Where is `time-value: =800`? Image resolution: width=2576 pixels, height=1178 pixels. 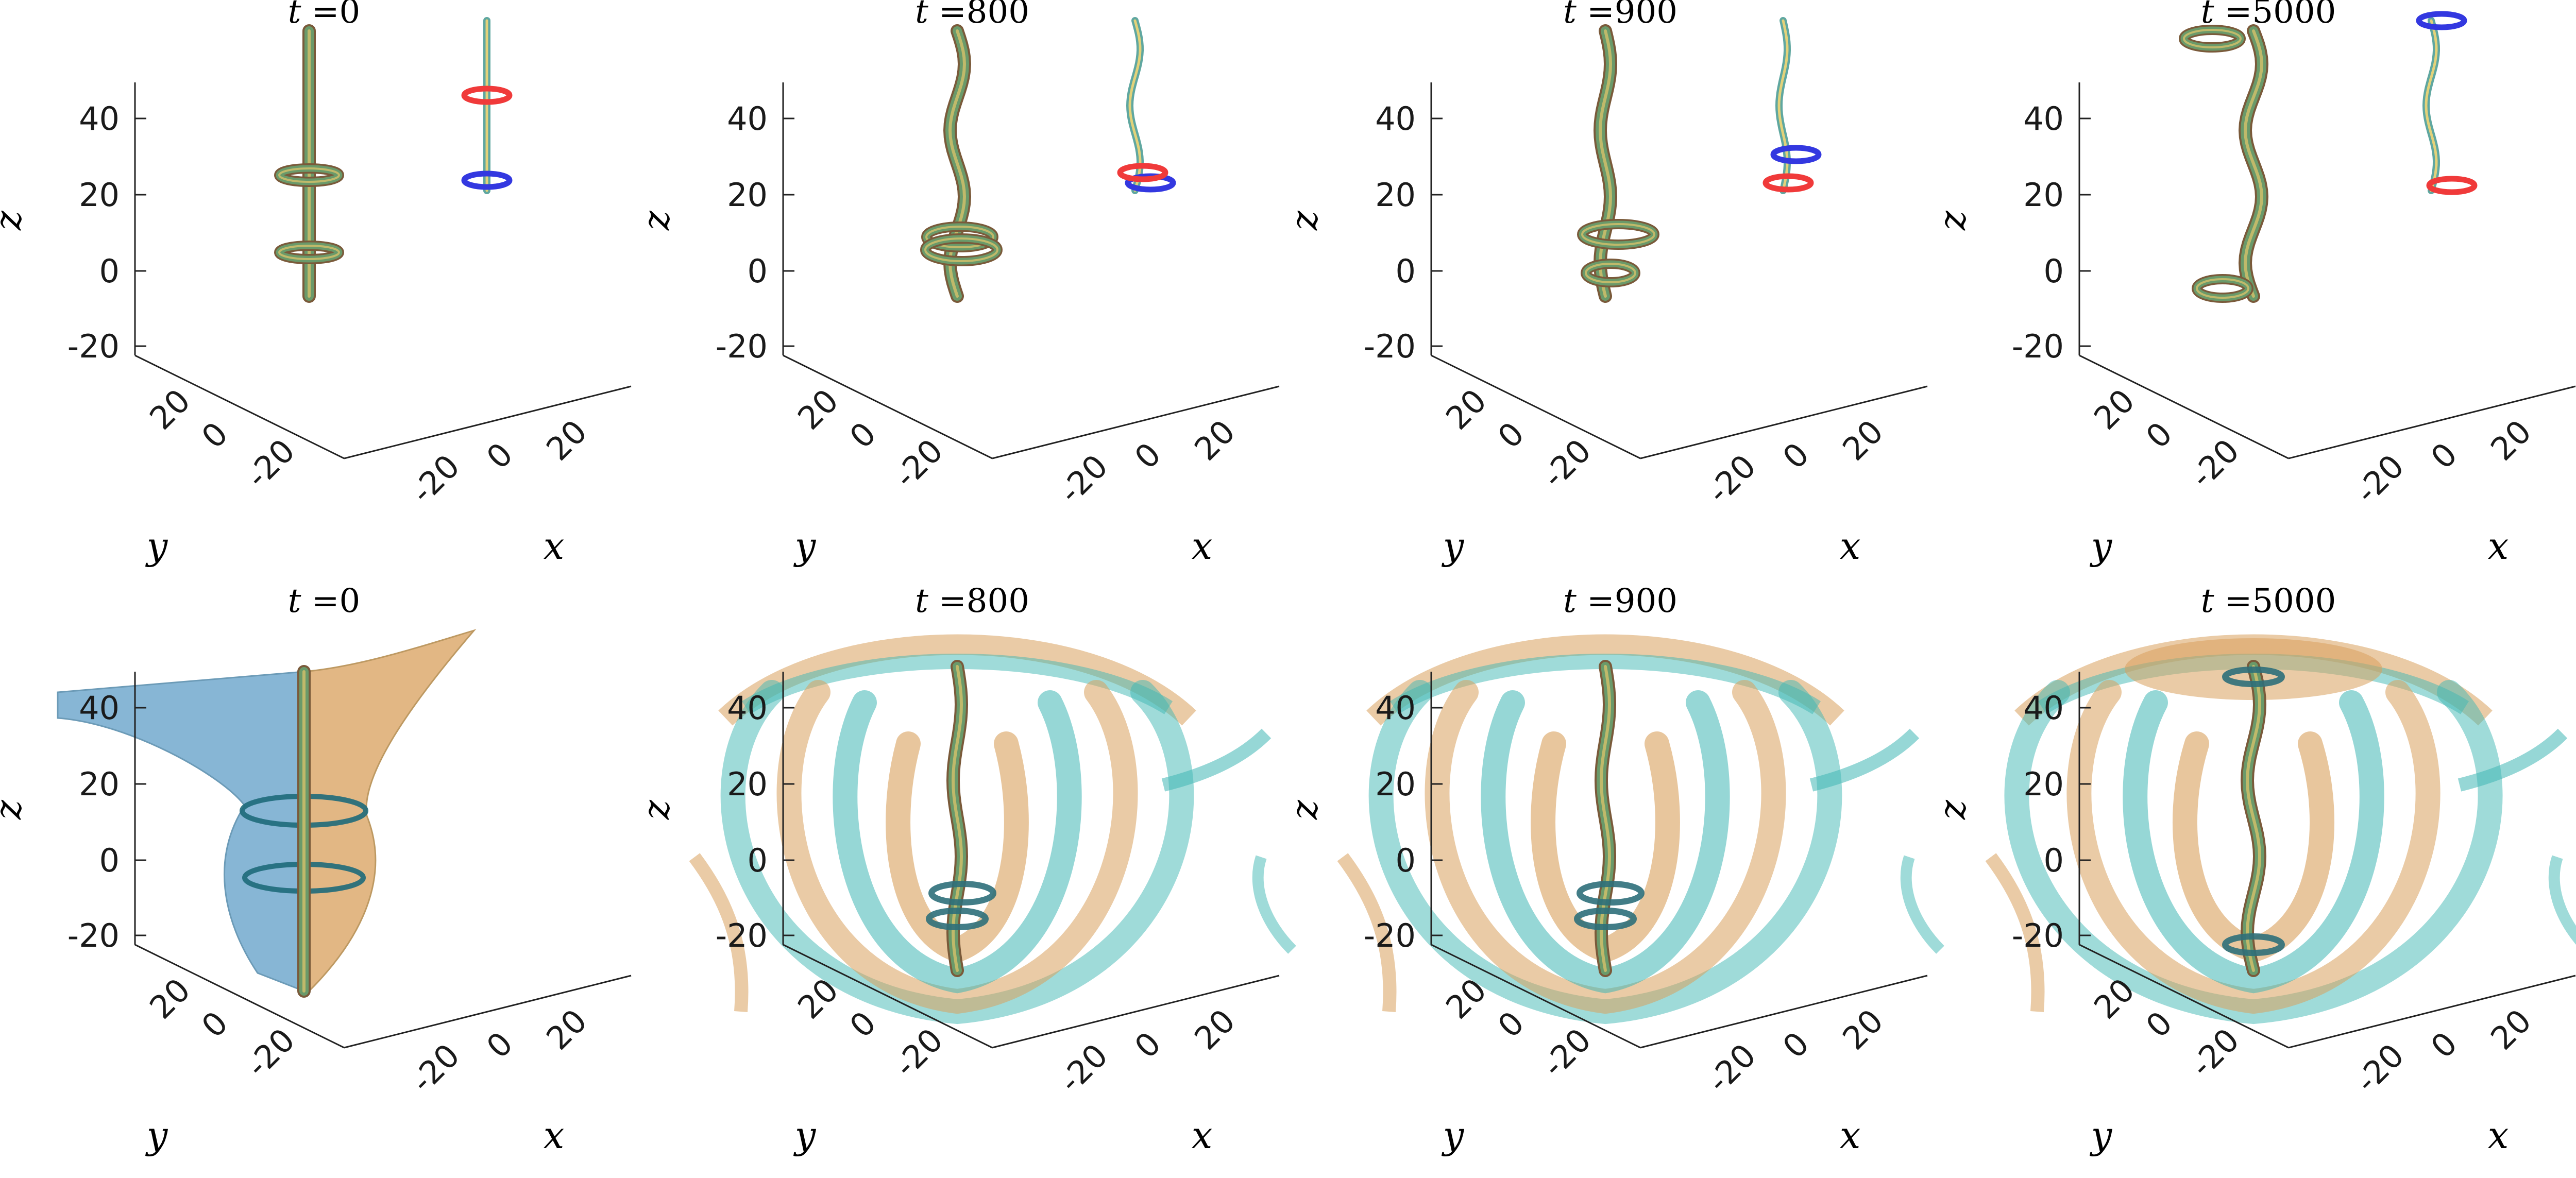 time-value: =800 is located at coordinates (979, 601).